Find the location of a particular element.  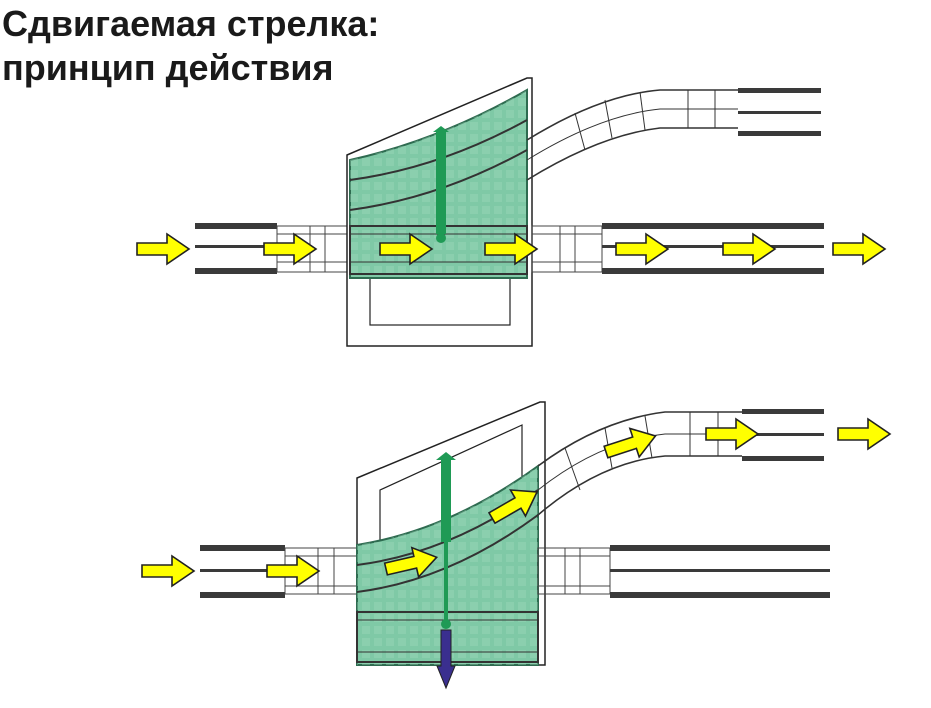

title-line-1: Сдвигаемая стрелка: is located at coordinates (191, 23).